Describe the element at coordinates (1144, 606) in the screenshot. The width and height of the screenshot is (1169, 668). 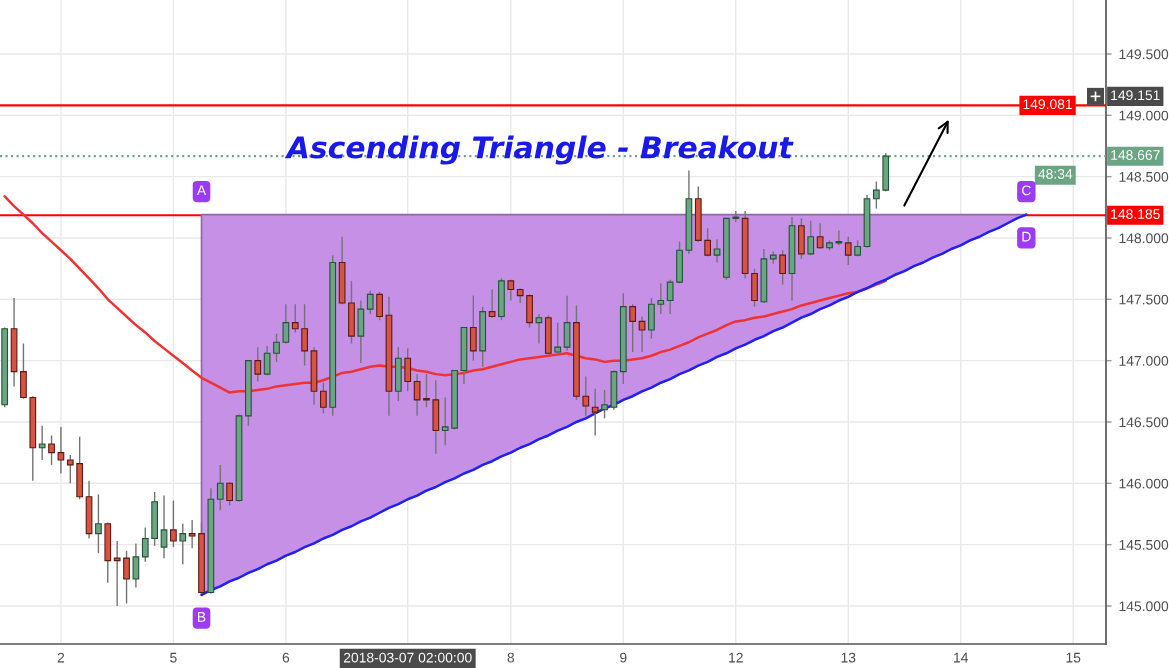
I see `y-tick-label: 145.000` at that location.